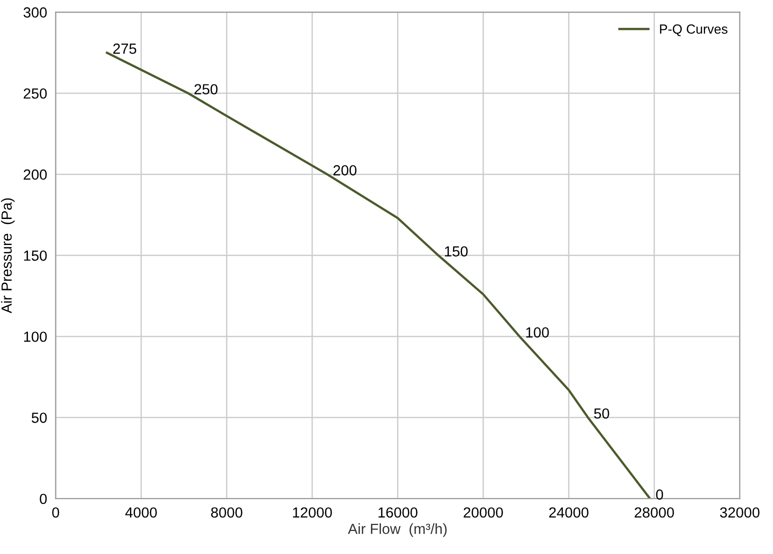 The width and height of the screenshot is (773, 554). What do you see at coordinates (35, 93) in the screenshot?
I see `y-tick-label: 250` at bounding box center [35, 93].